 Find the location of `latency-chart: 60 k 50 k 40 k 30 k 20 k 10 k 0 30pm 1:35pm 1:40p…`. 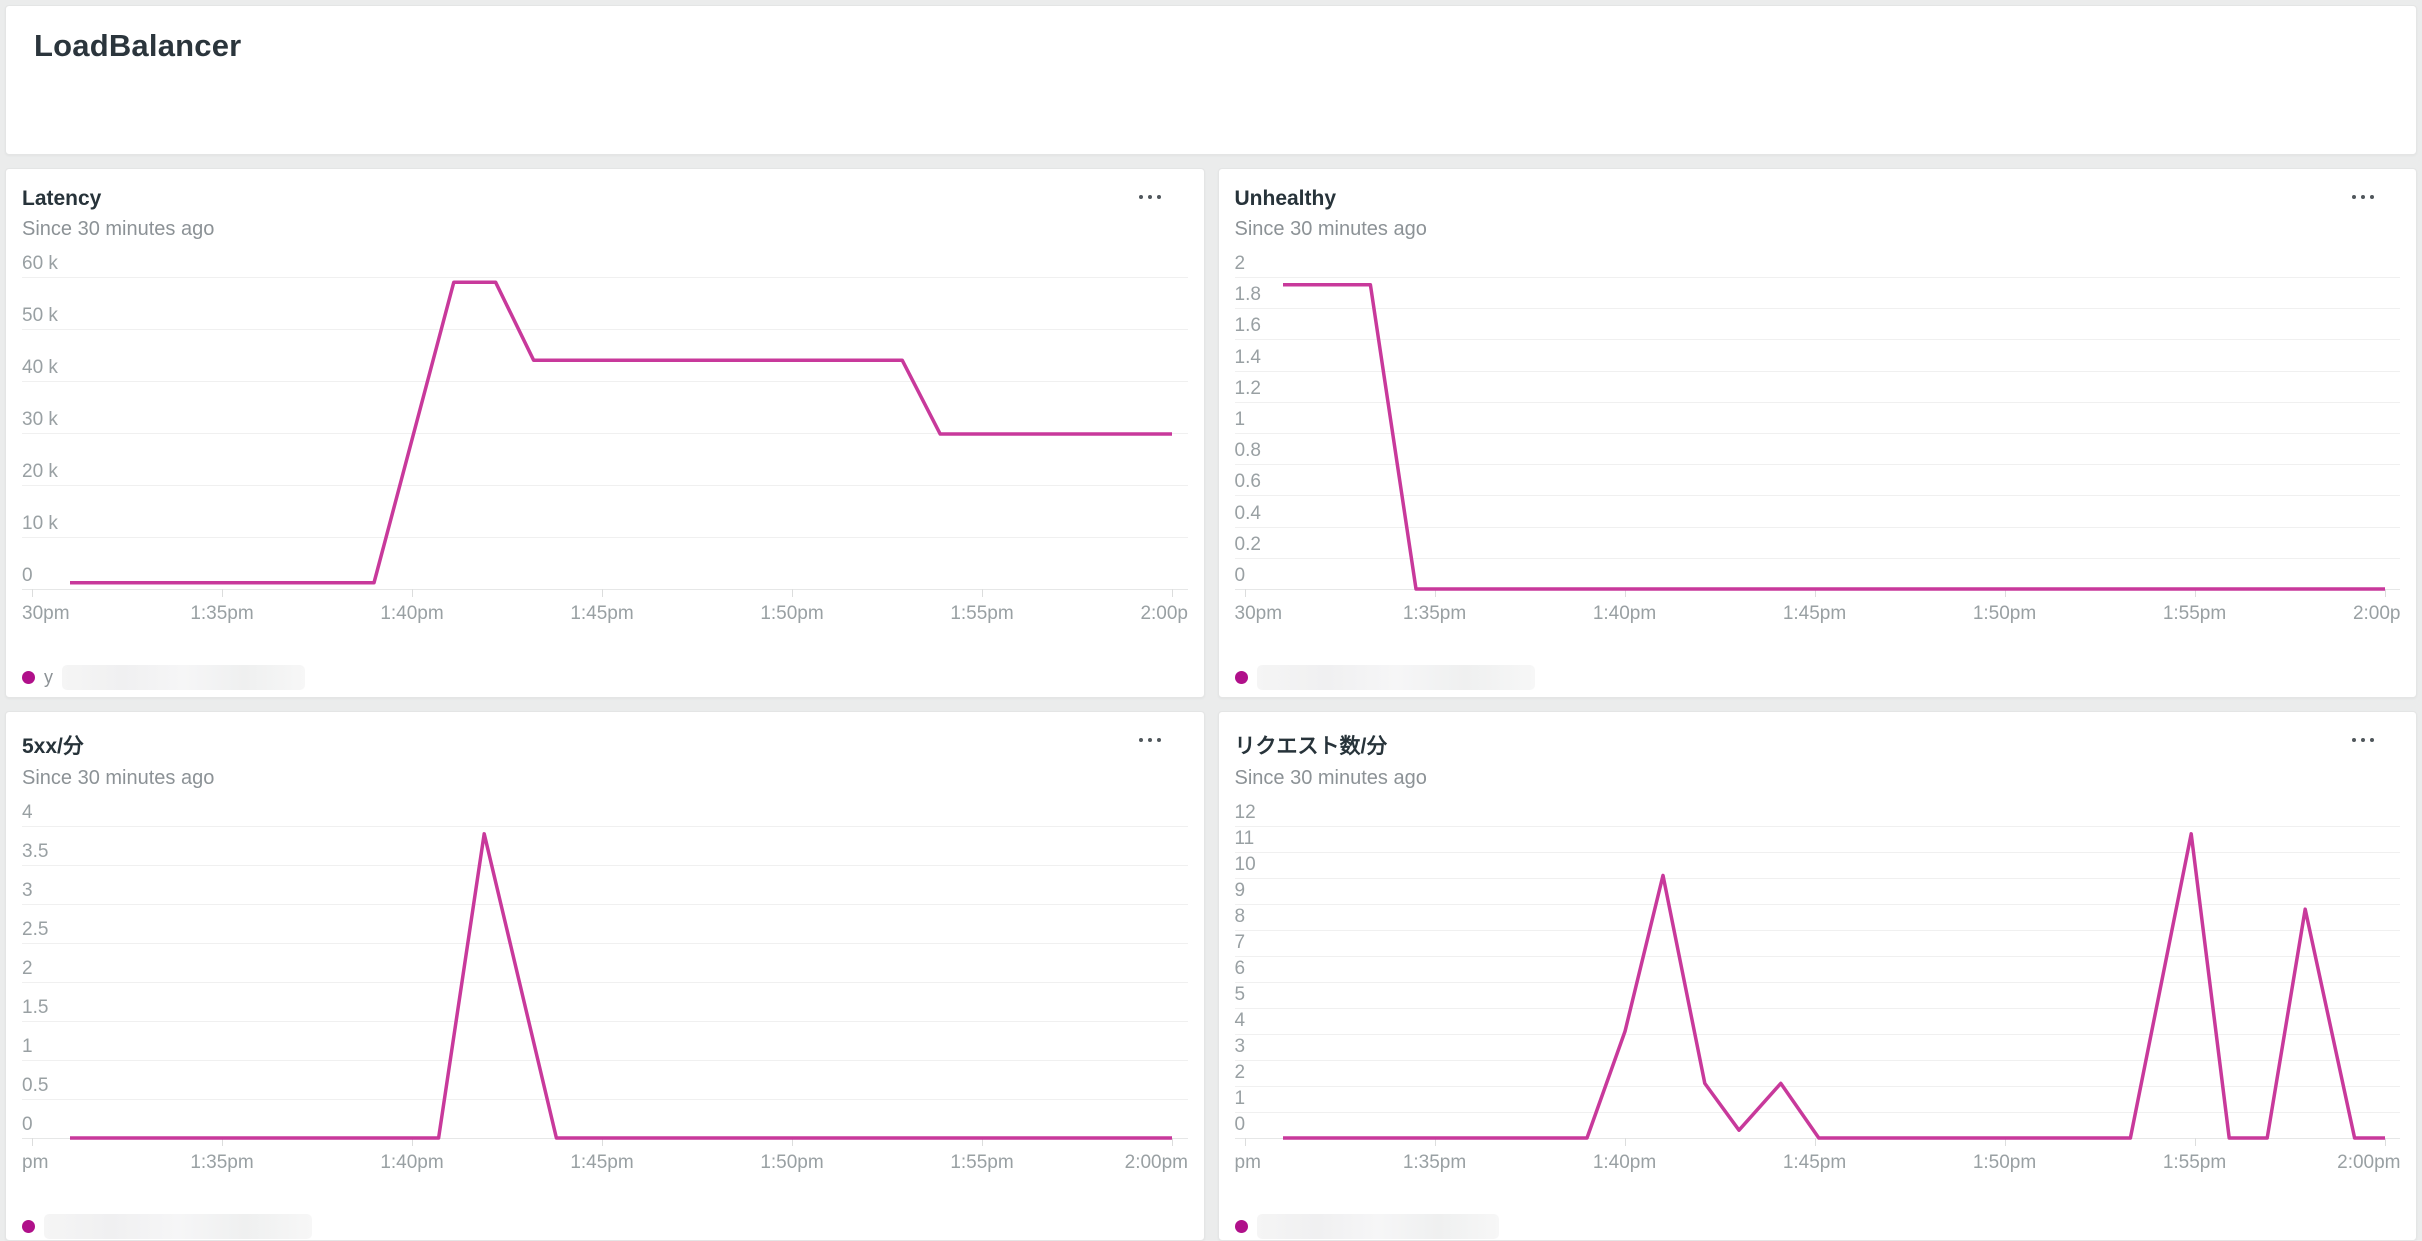

latency-chart: 60 k 50 k 40 k 30 k 20 k 10 k 0 30pm 1:35pm 1:40p… is located at coordinates (605, 444).